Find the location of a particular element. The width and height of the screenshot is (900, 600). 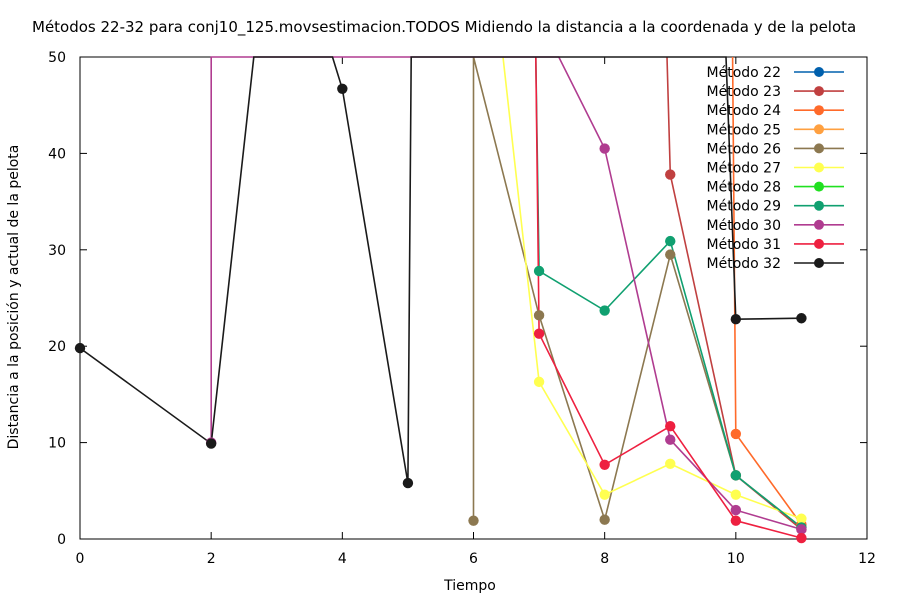

y-tick-label: 20 is located at coordinates (57, 347).